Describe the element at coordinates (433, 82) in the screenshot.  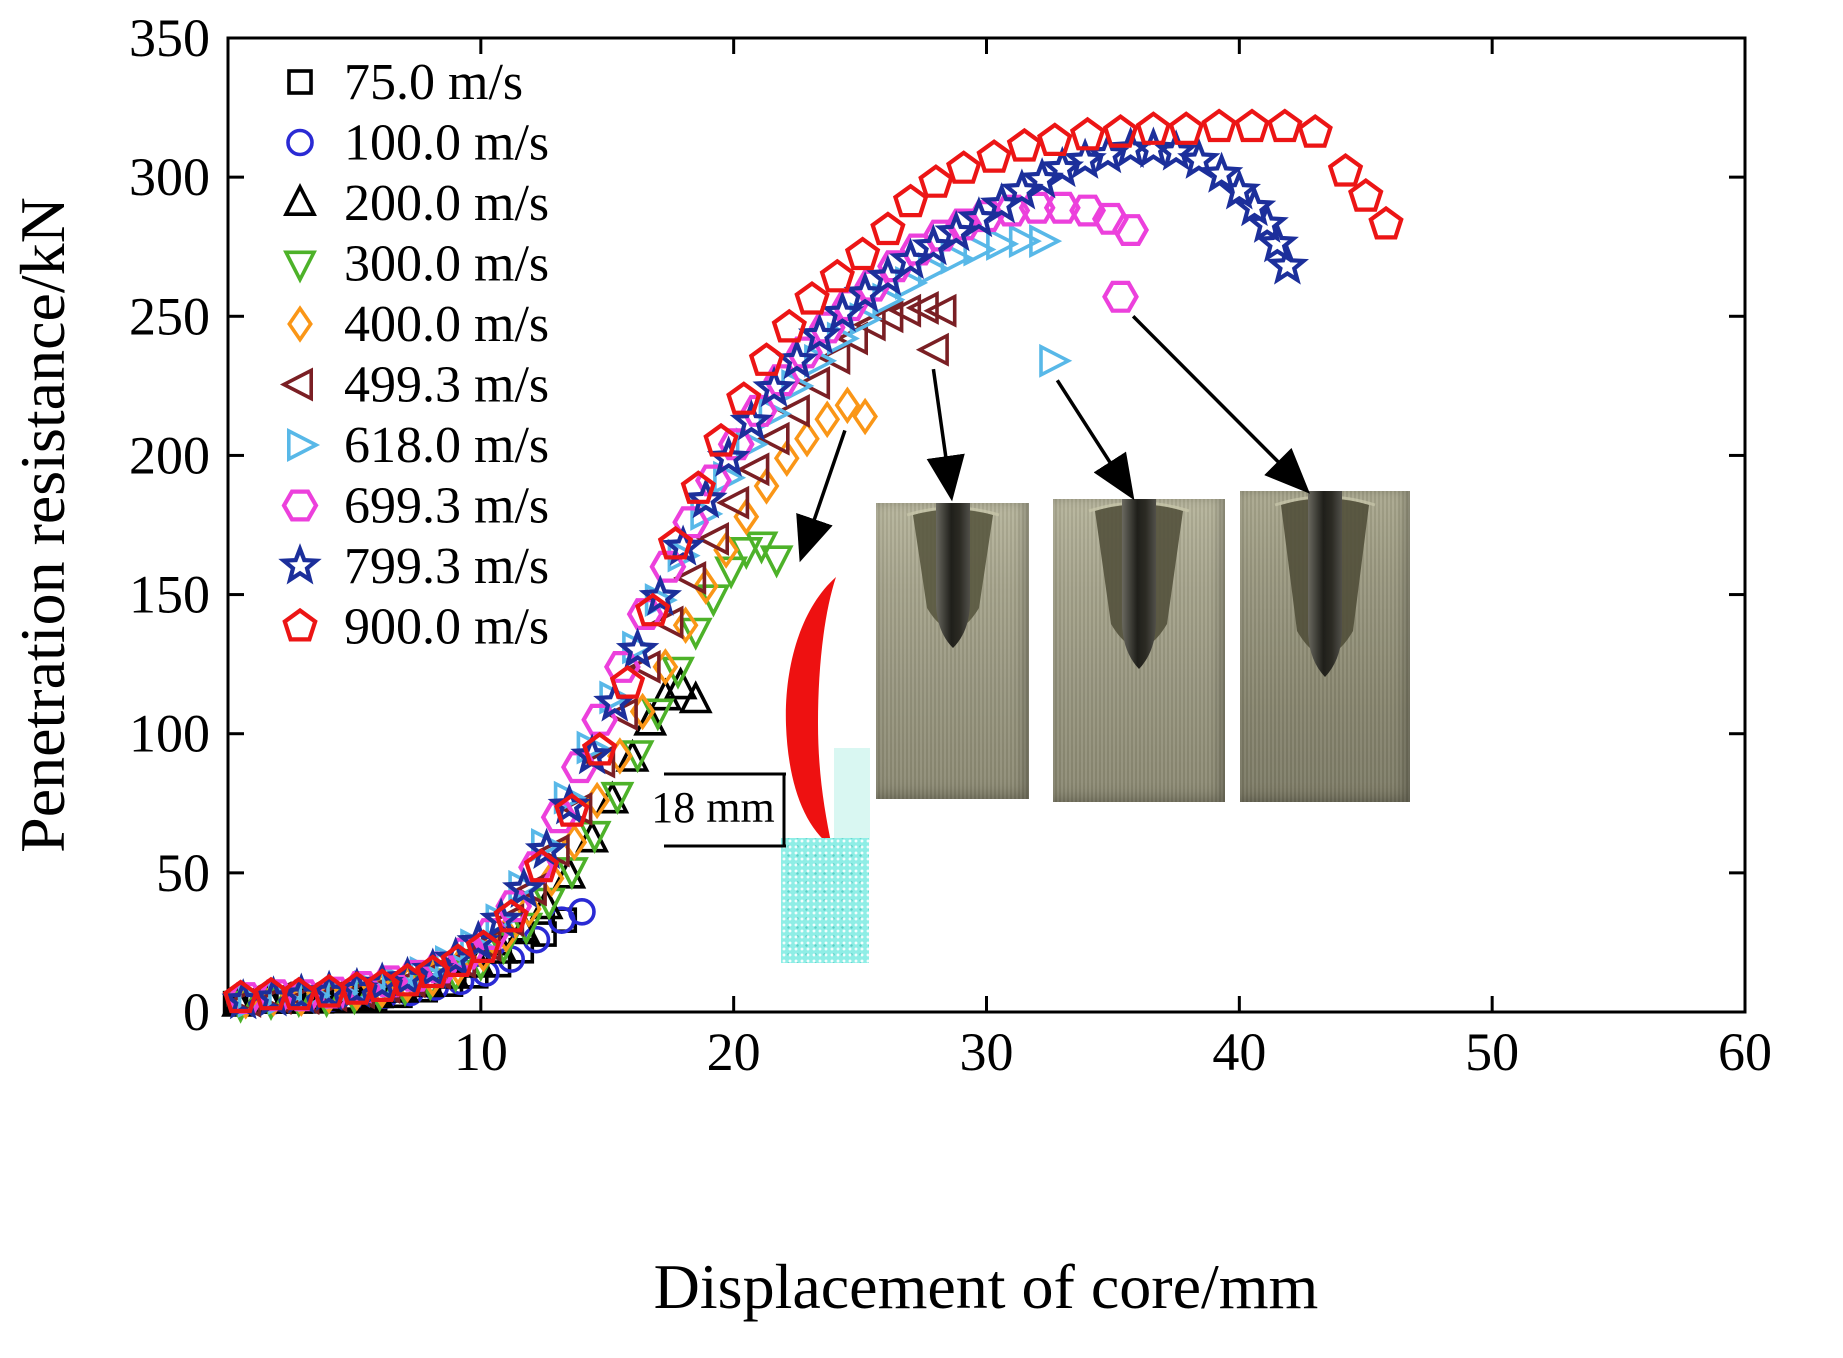
I see `legend-label: 75.0 m/s` at that location.